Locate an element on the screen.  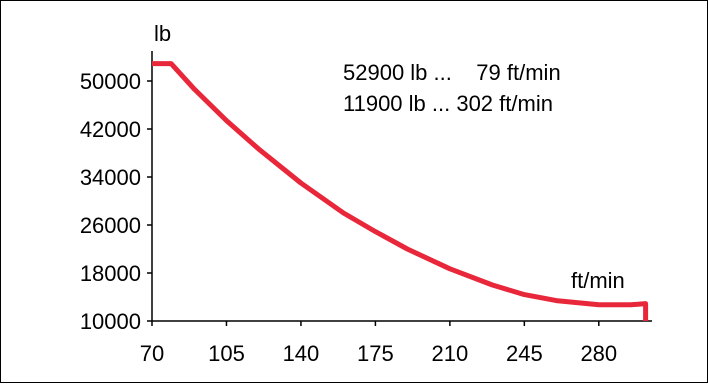
y-tick-label: 34000 is located at coordinates (110, 177).